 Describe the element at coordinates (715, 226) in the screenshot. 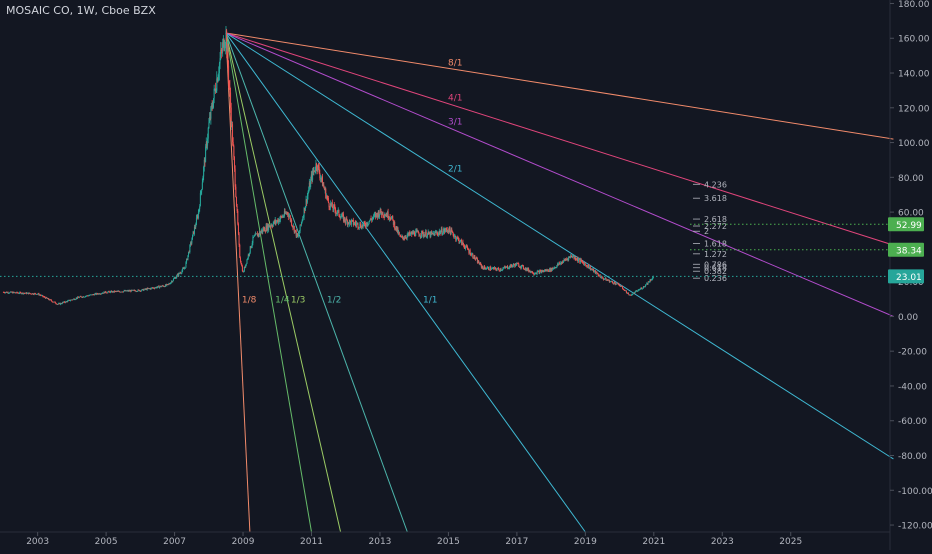

I see `fib-level-label: 2.272` at that location.